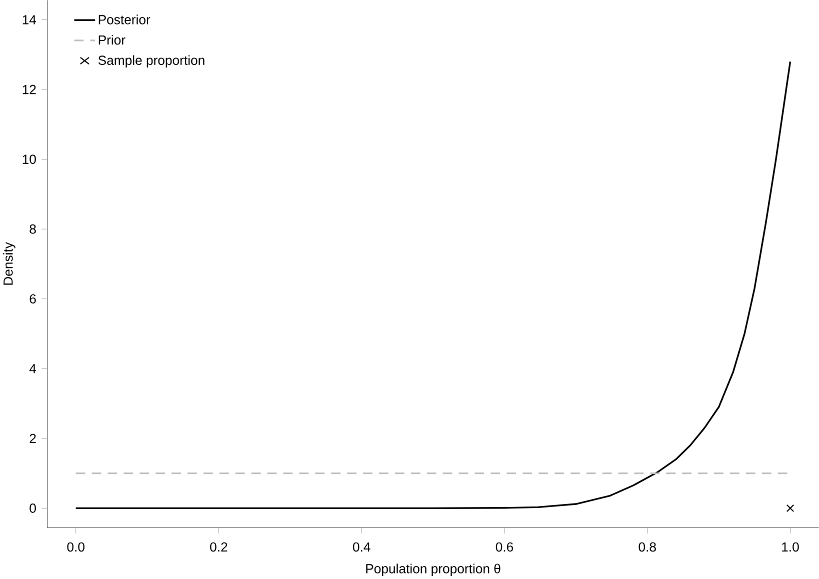 This screenshot has height=579, width=819. What do you see at coordinates (33, 299) in the screenshot?
I see `y-tick-label: 6` at bounding box center [33, 299].